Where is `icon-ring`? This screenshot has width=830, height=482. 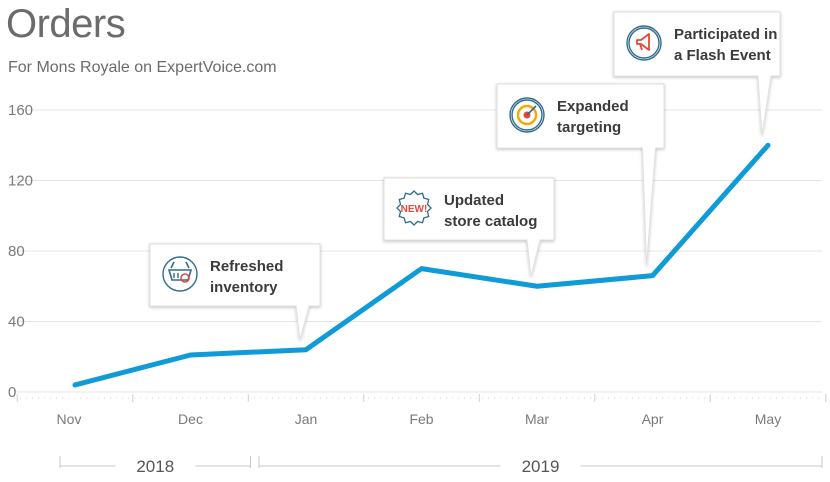 icon-ring is located at coordinates (180, 274).